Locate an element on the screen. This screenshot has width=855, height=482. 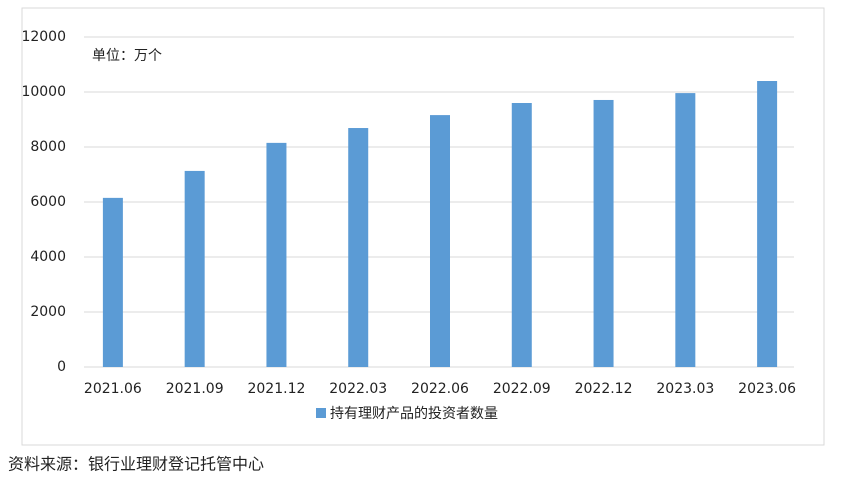
y-tick-label: 6000 is located at coordinates (48, 202).